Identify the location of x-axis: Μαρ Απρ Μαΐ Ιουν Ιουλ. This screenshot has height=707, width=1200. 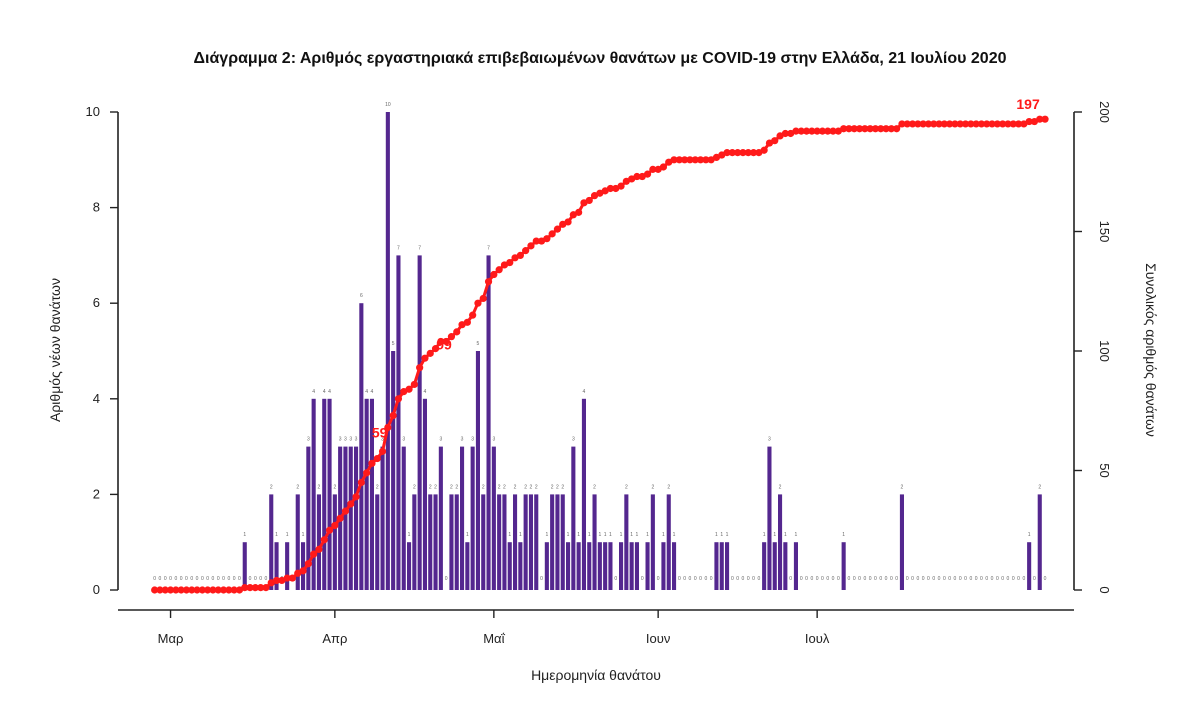
(596, 627).